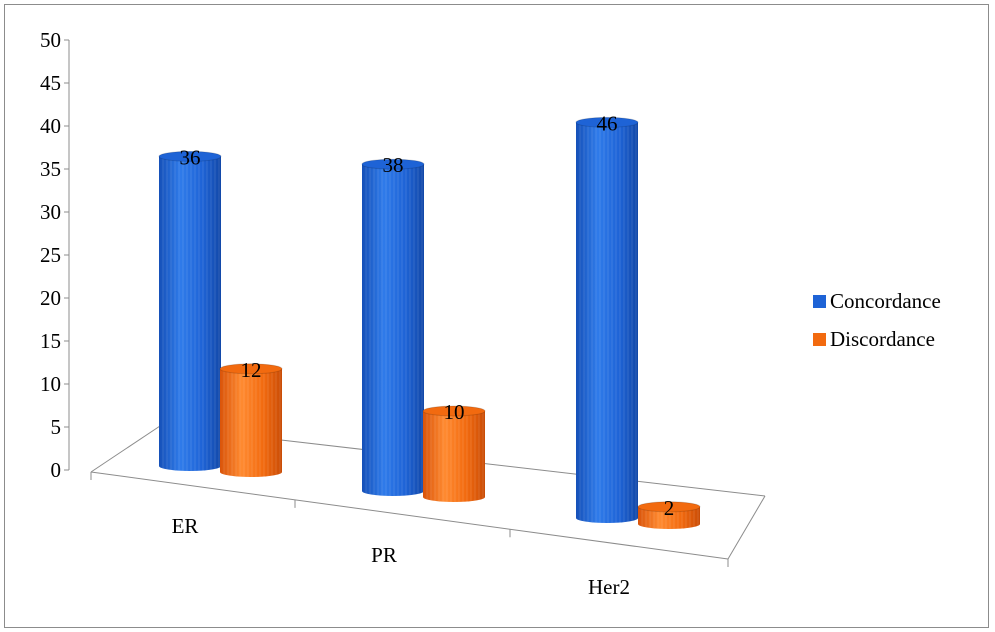 The width and height of the screenshot is (995, 632). What do you see at coordinates (882, 338) in the screenshot?
I see `legend-label-discordance: Discordance` at bounding box center [882, 338].